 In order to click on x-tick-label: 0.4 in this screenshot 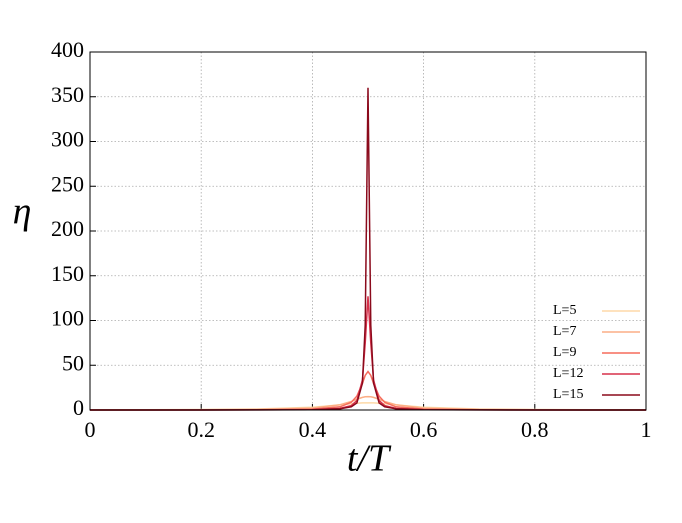, I will do `click(313, 429)`.